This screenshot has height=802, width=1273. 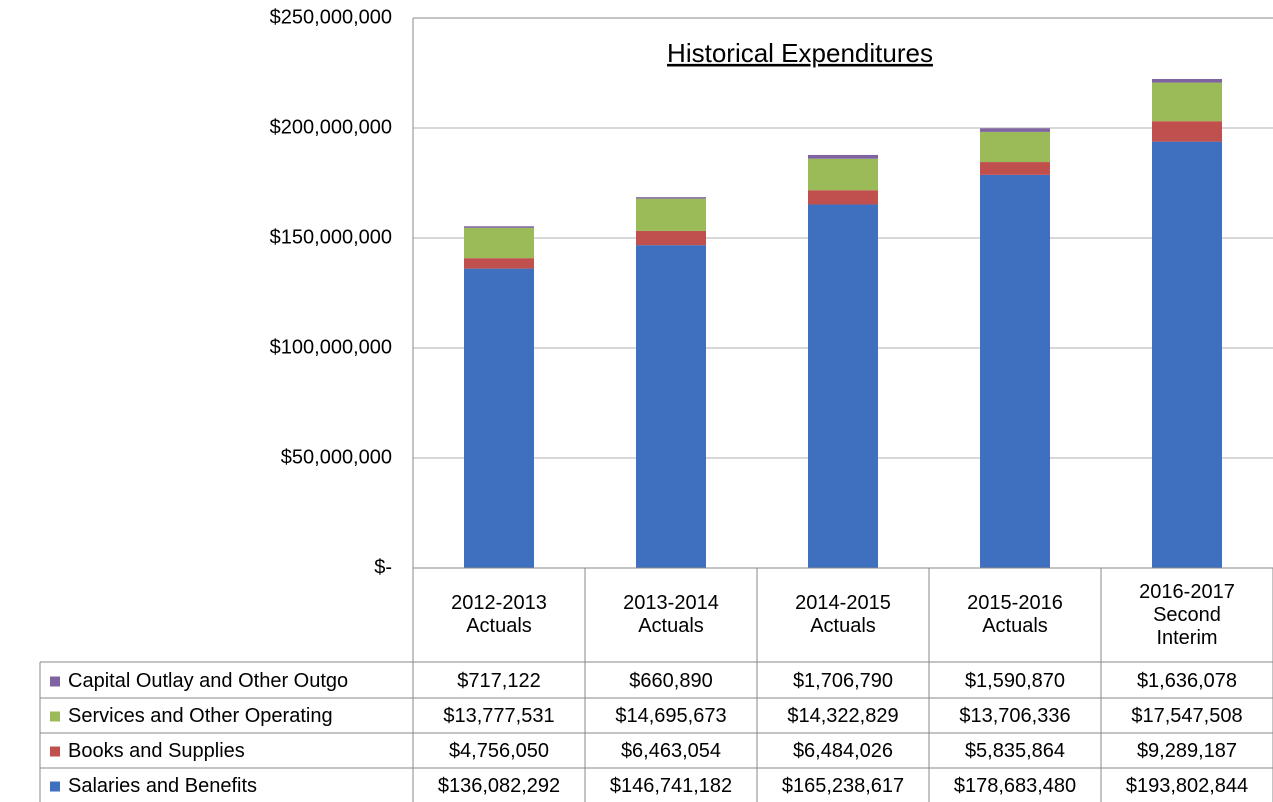 What do you see at coordinates (498, 681) in the screenshot?
I see `table-value: $717,122` at bounding box center [498, 681].